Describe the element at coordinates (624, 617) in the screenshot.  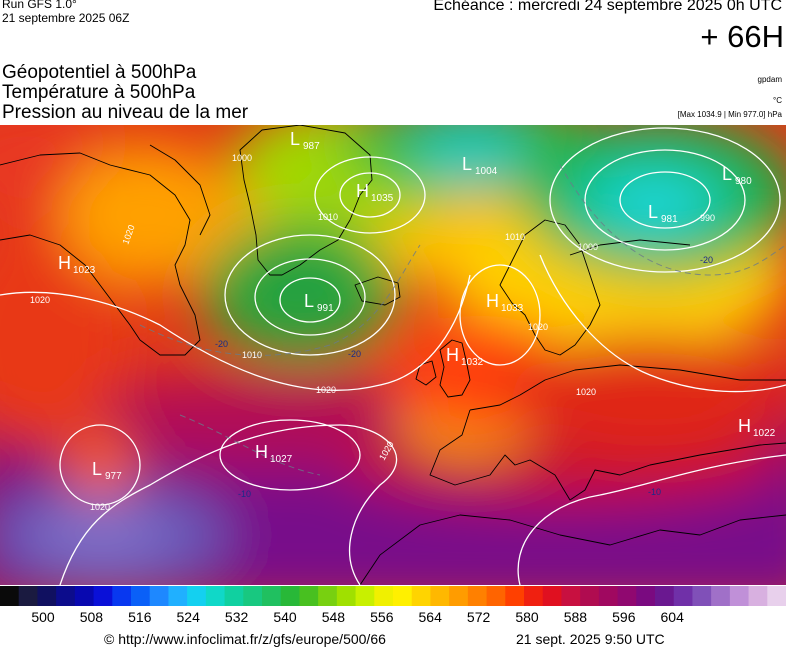
I see `colorbar-tick-label: 596` at that location.